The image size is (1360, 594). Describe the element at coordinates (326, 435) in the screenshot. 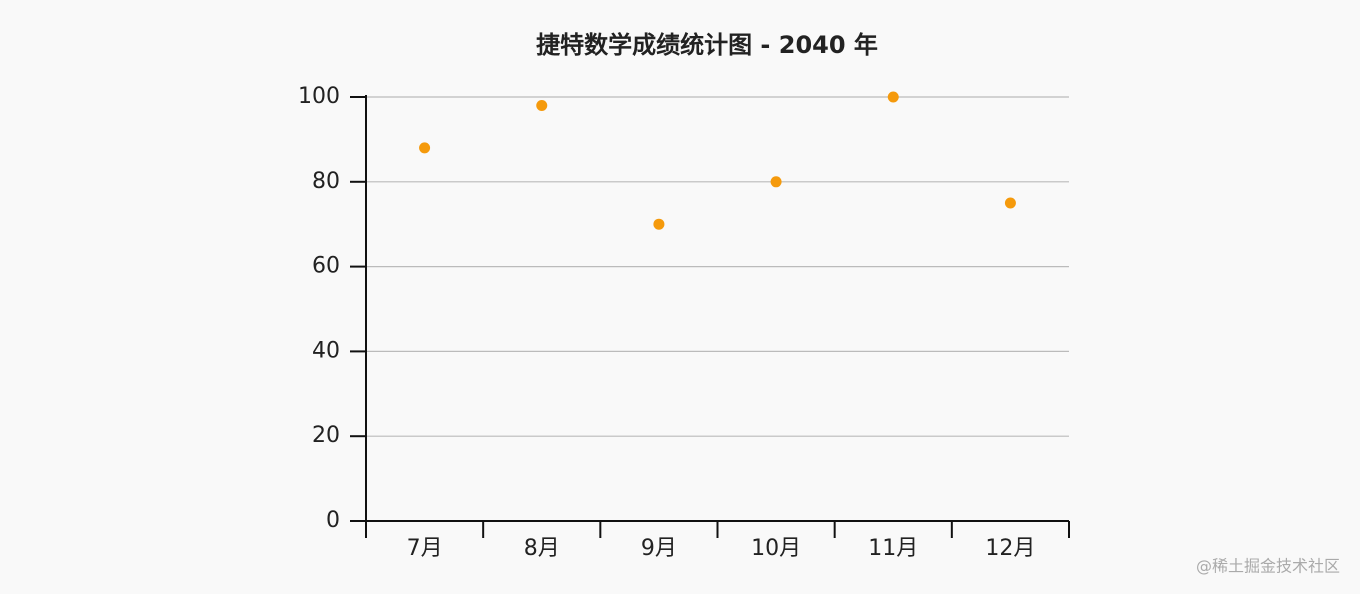

I see `y-tick-label: 20` at that location.